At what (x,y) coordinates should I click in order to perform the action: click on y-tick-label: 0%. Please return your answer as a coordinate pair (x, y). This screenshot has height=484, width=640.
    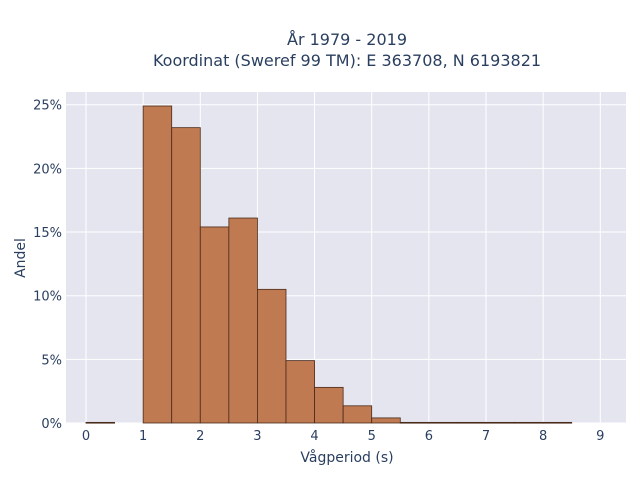
    Looking at the image, I should click on (51, 424).